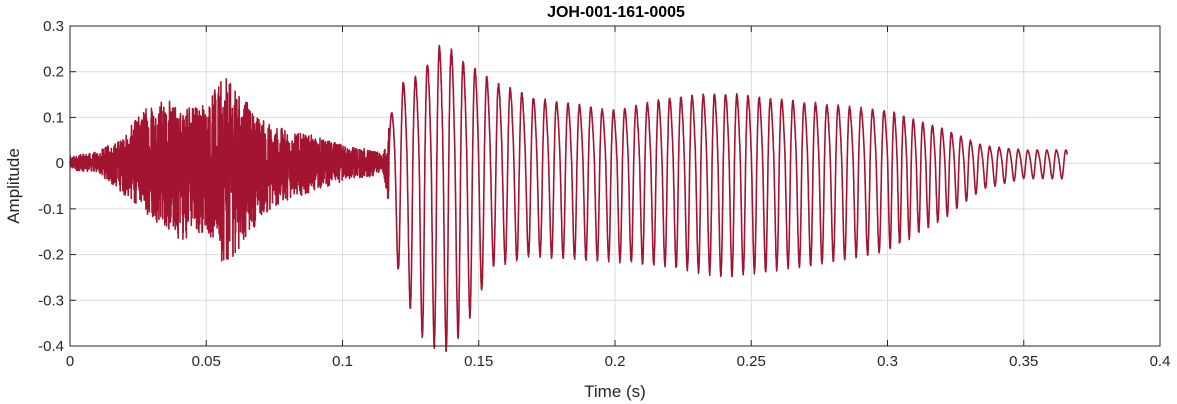 This screenshot has height=404, width=1177. Describe the element at coordinates (51, 255) in the screenshot. I see `y-tick-label: -0.2` at that location.